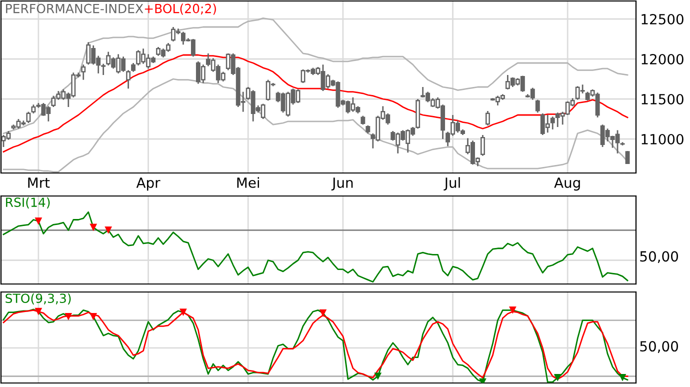 The image size is (690, 387). I want to click on x-tick-label: Aug, so click(567, 184).